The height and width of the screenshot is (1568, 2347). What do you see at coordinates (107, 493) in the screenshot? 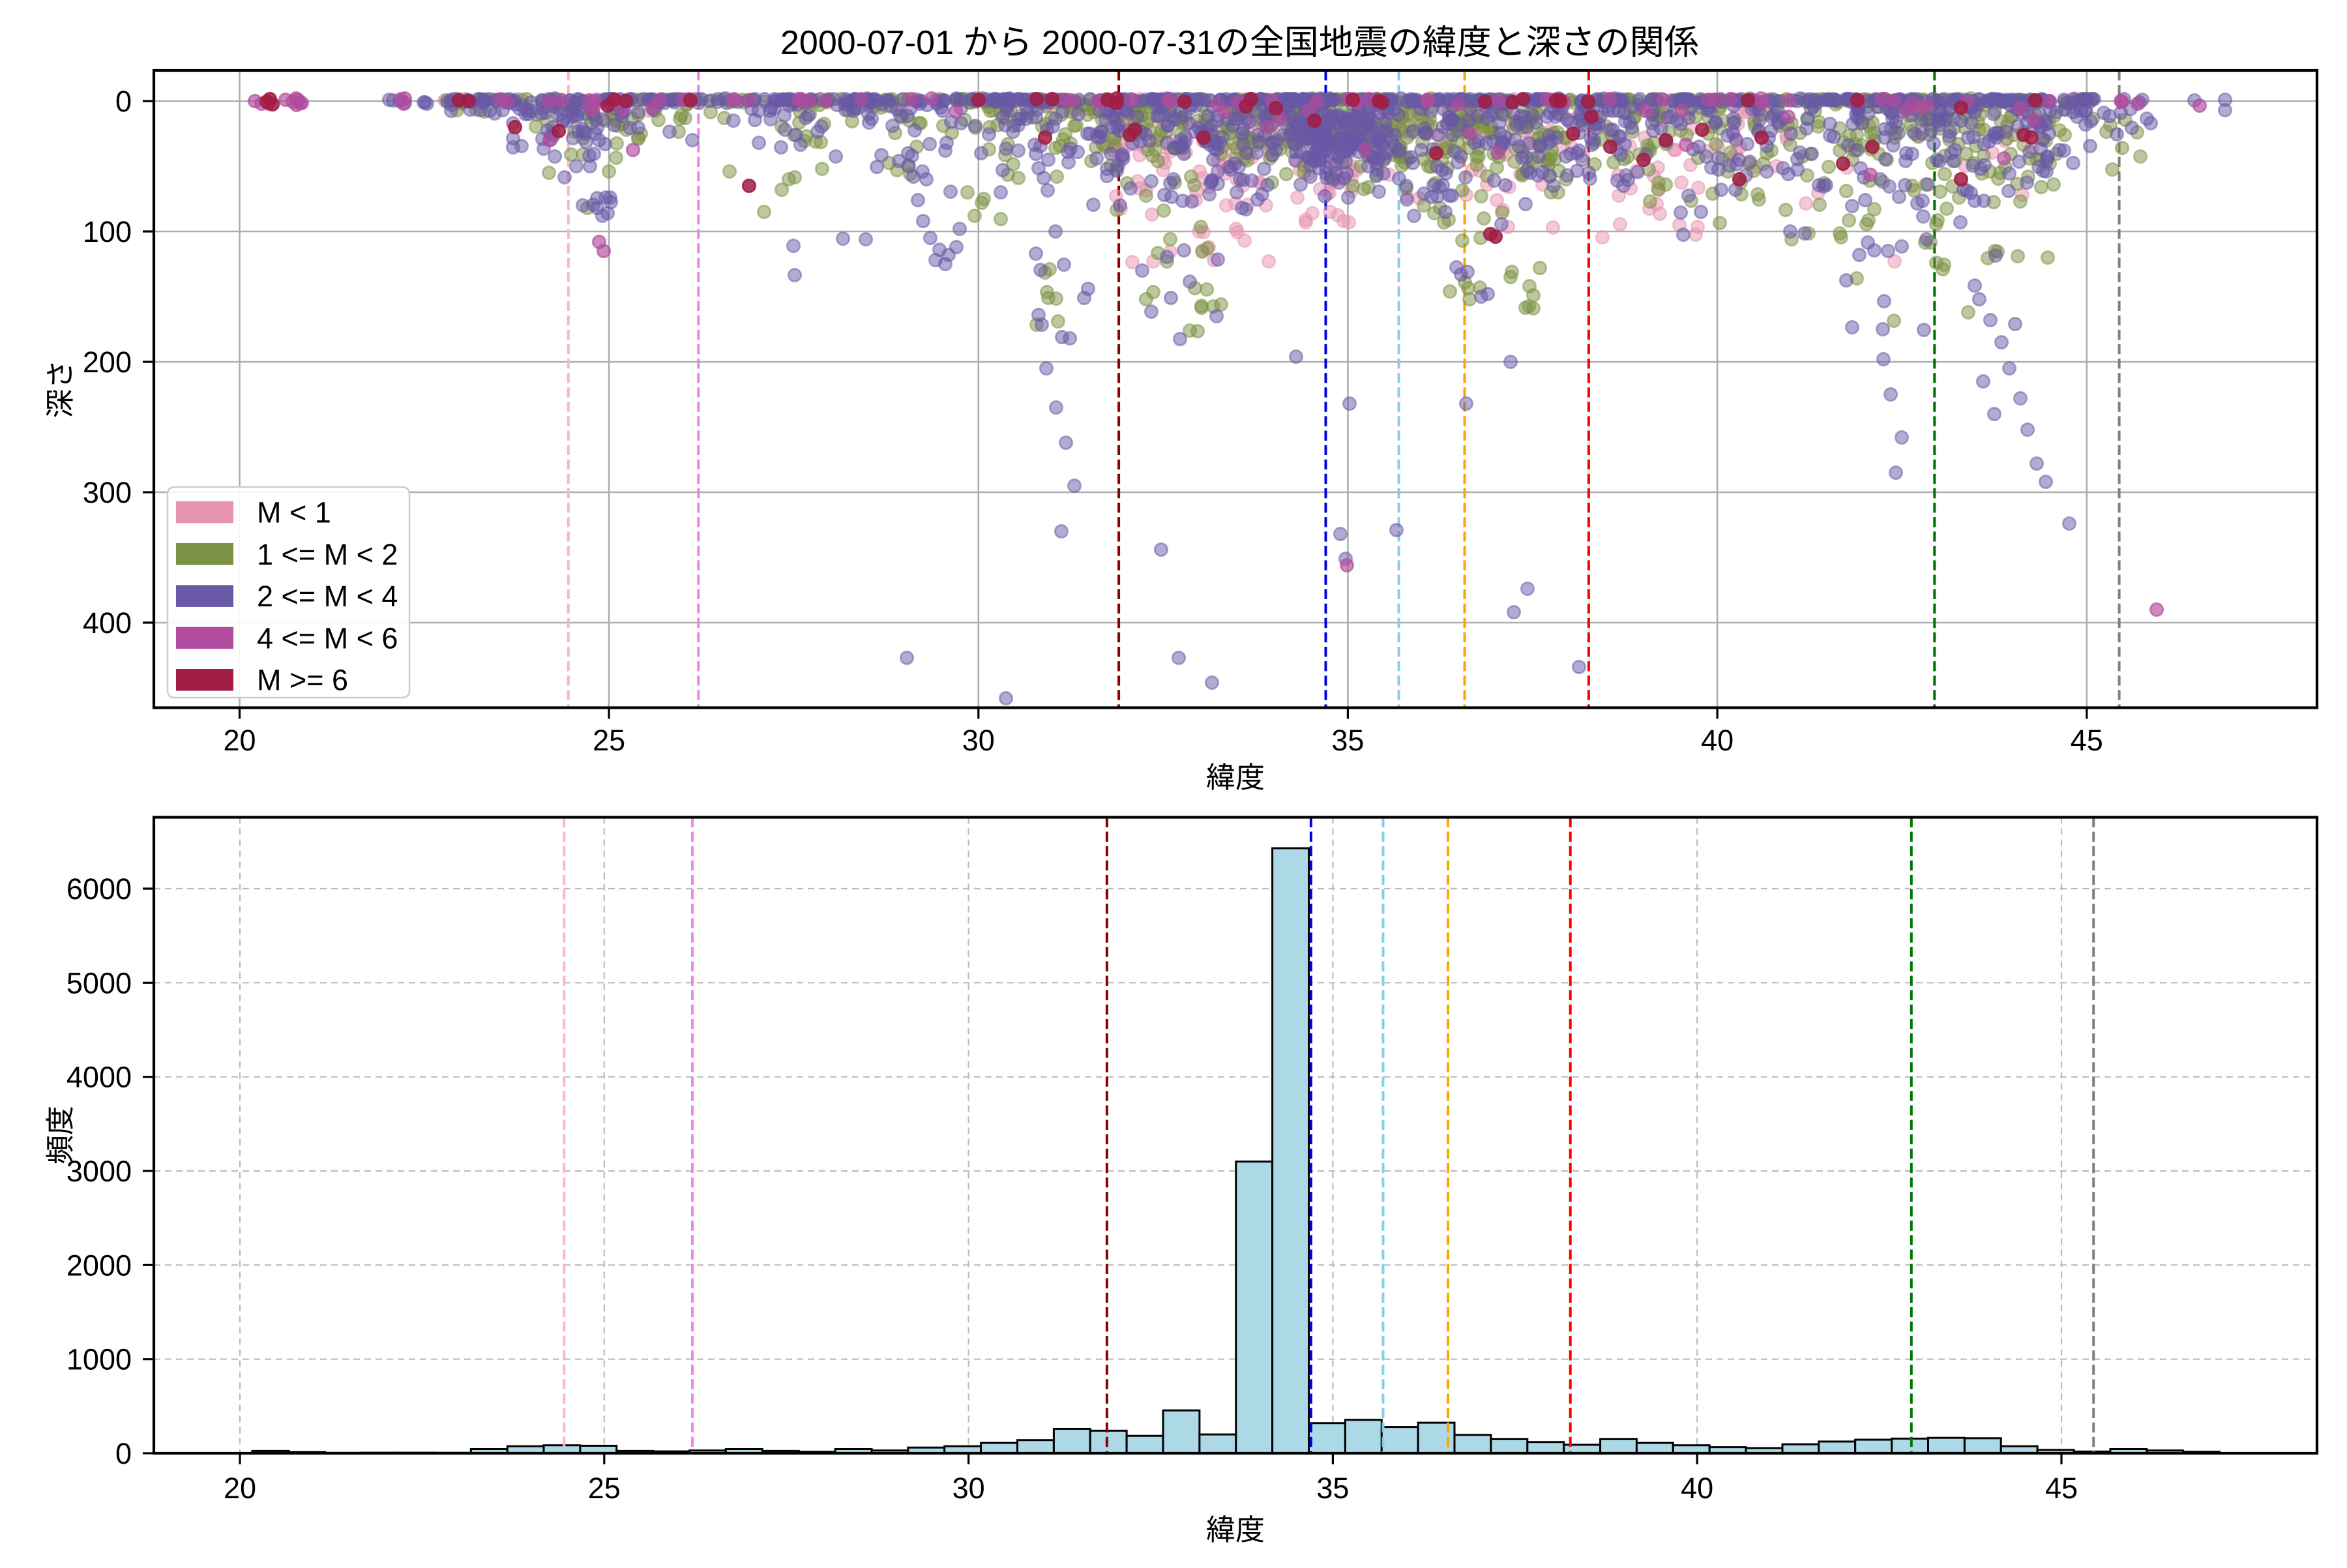
I see `svg-text: 300` at bounding box center [107, 493].